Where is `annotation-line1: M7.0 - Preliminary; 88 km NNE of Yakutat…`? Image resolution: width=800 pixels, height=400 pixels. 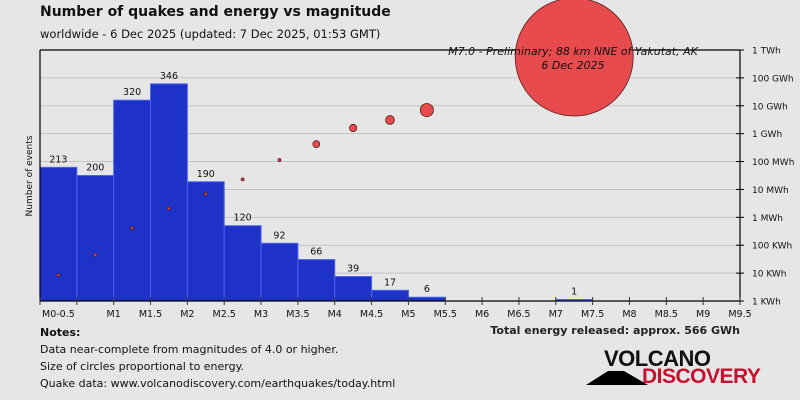
annotation-line1: M7.0 - Preliminary; 88 km NNE of Yakutat… is located at coordinates (573, 51).